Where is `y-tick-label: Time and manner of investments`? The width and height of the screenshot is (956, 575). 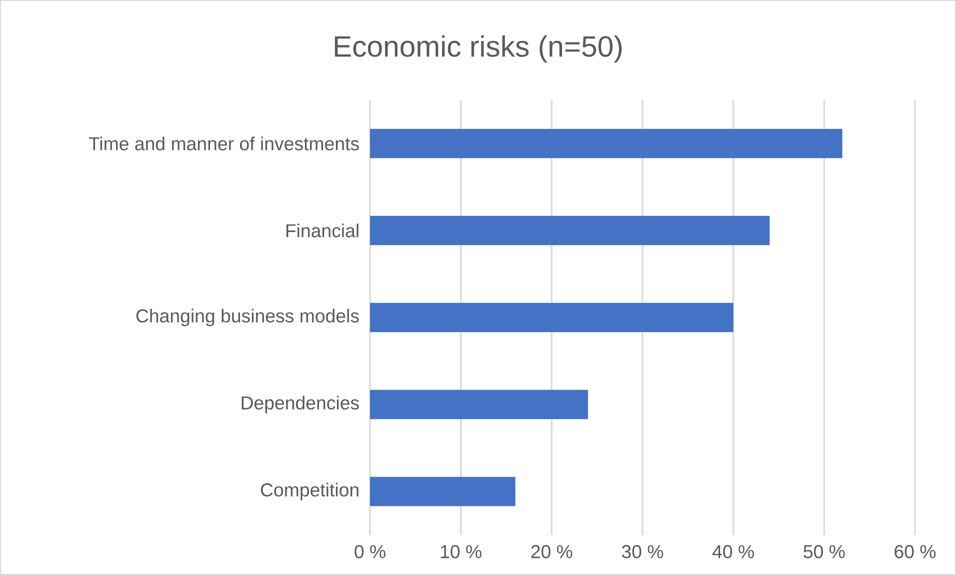 y-tick-label: Time and manner of investments is located at coordinates (223, 143).